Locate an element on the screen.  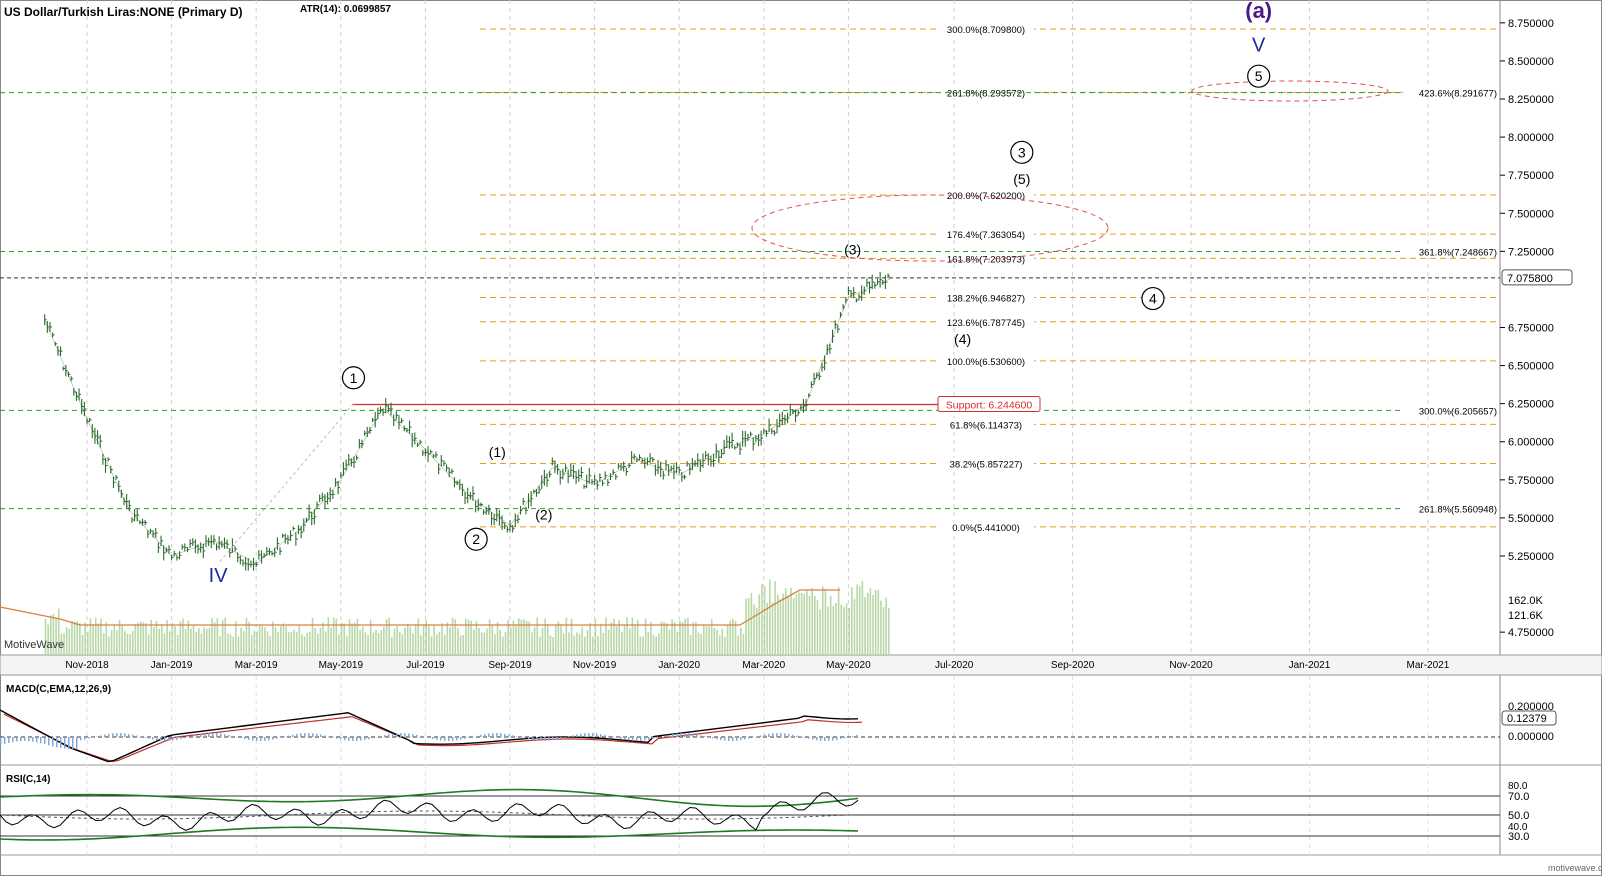
support-label: Support: 6.244600 is located at coordinates (989, 405).